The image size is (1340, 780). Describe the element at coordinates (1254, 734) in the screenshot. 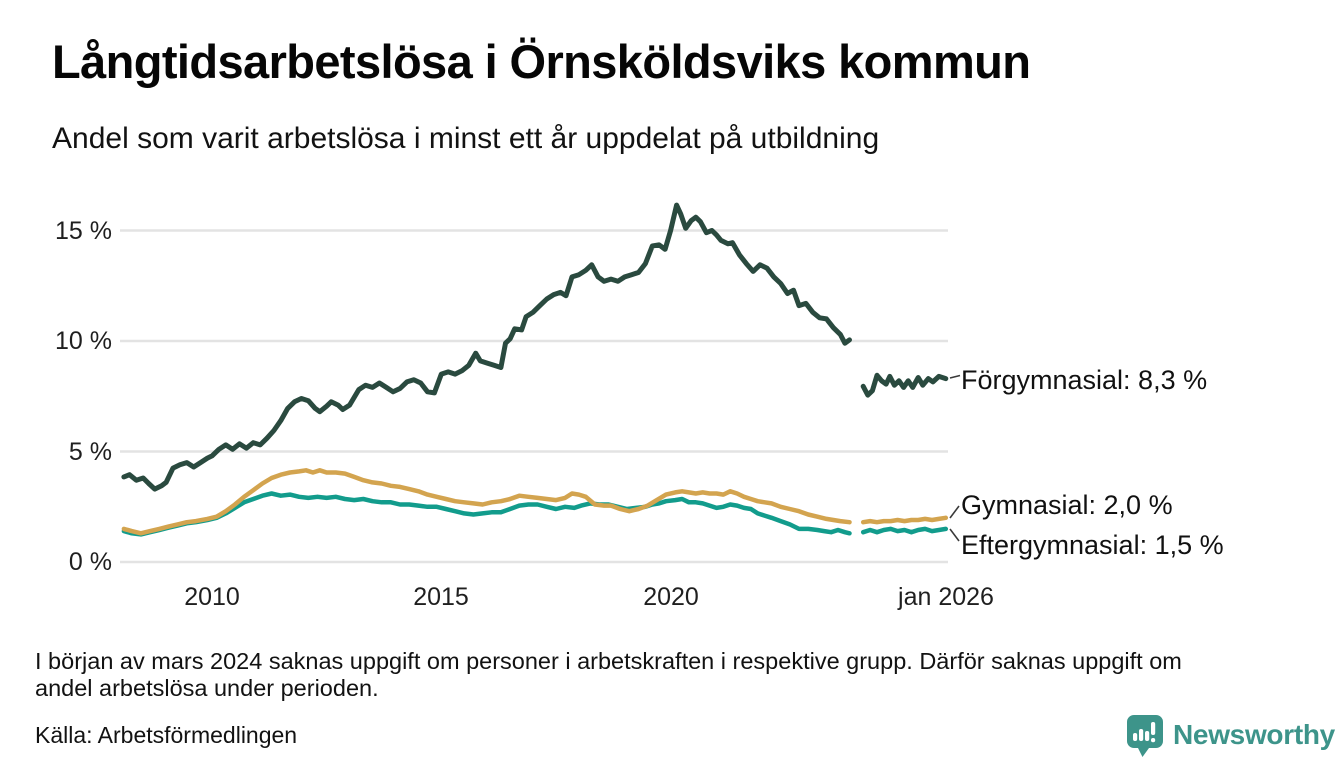

I see `newsworthy-wordmark: Newsworthy` at that location.